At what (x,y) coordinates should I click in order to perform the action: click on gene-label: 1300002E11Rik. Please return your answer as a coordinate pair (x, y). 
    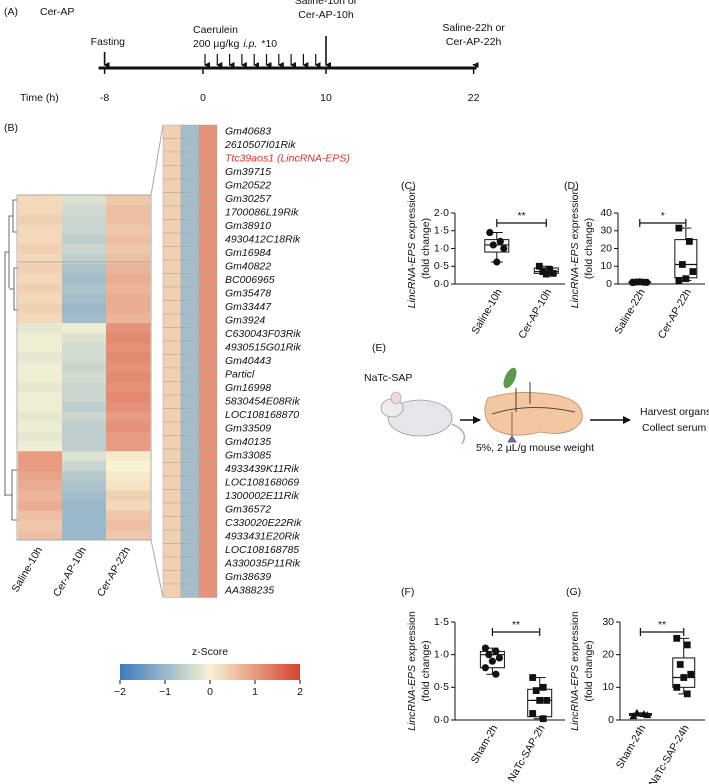
    Looking at the image, I should click on (262, 496).